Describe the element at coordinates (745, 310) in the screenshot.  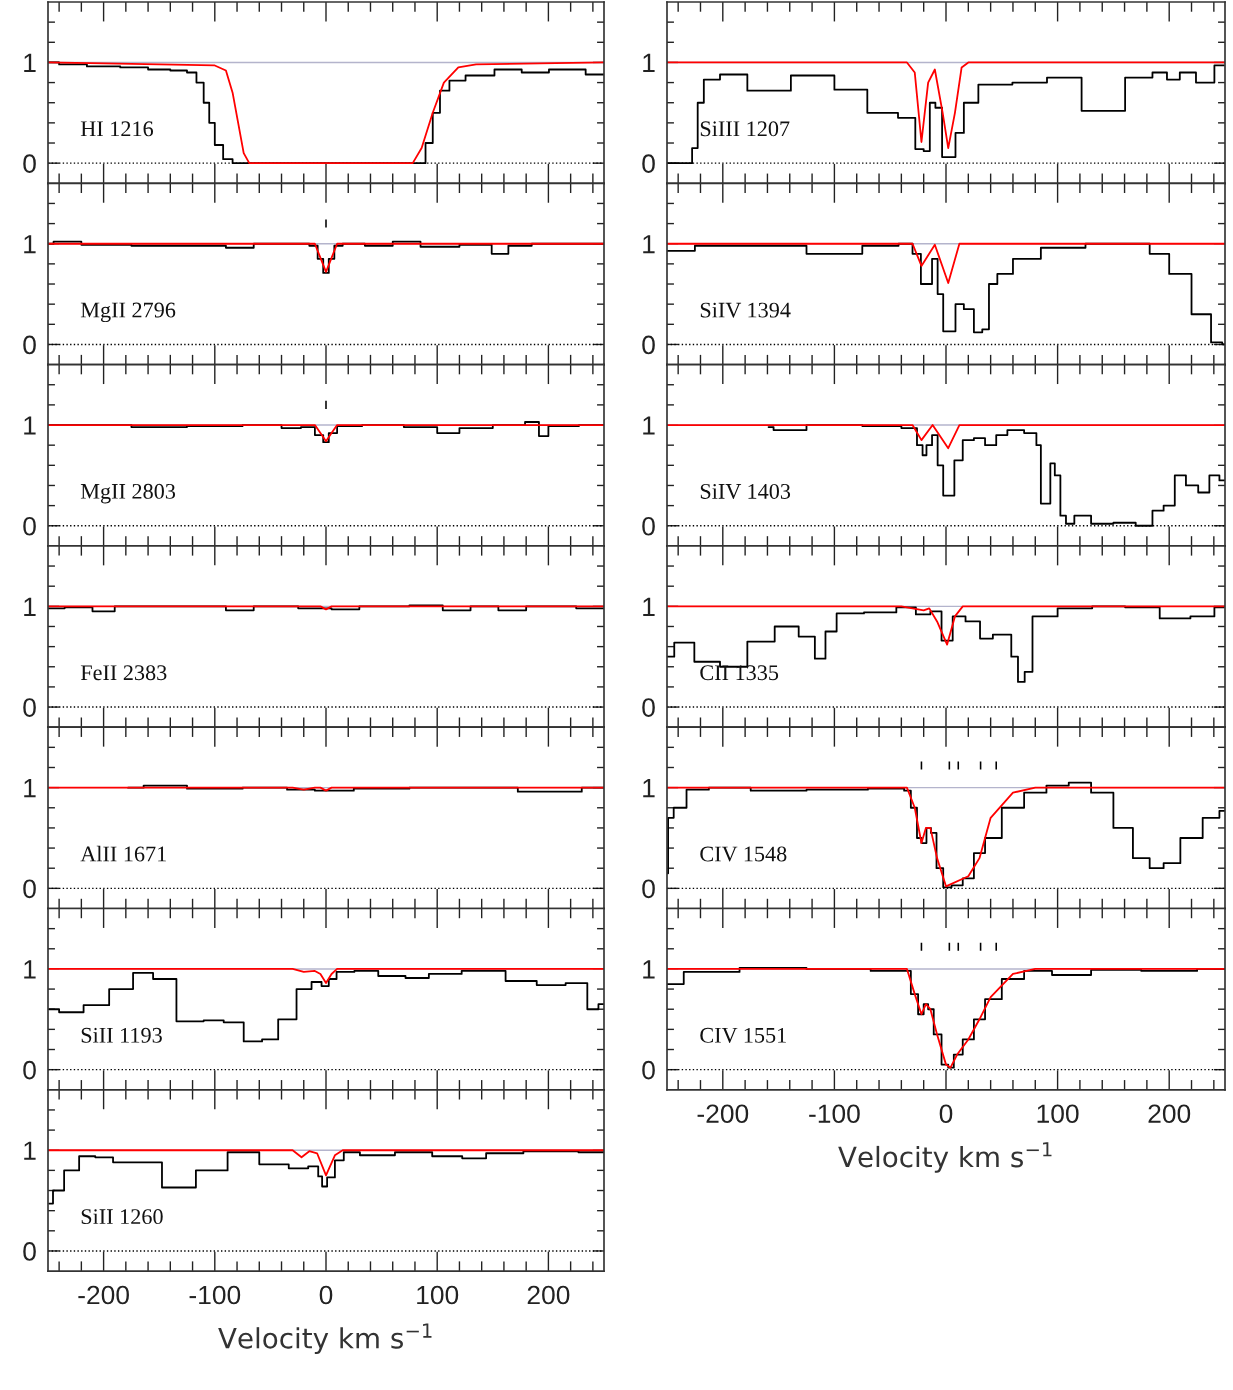
I see `annotation: SiIV 1394` at that location.